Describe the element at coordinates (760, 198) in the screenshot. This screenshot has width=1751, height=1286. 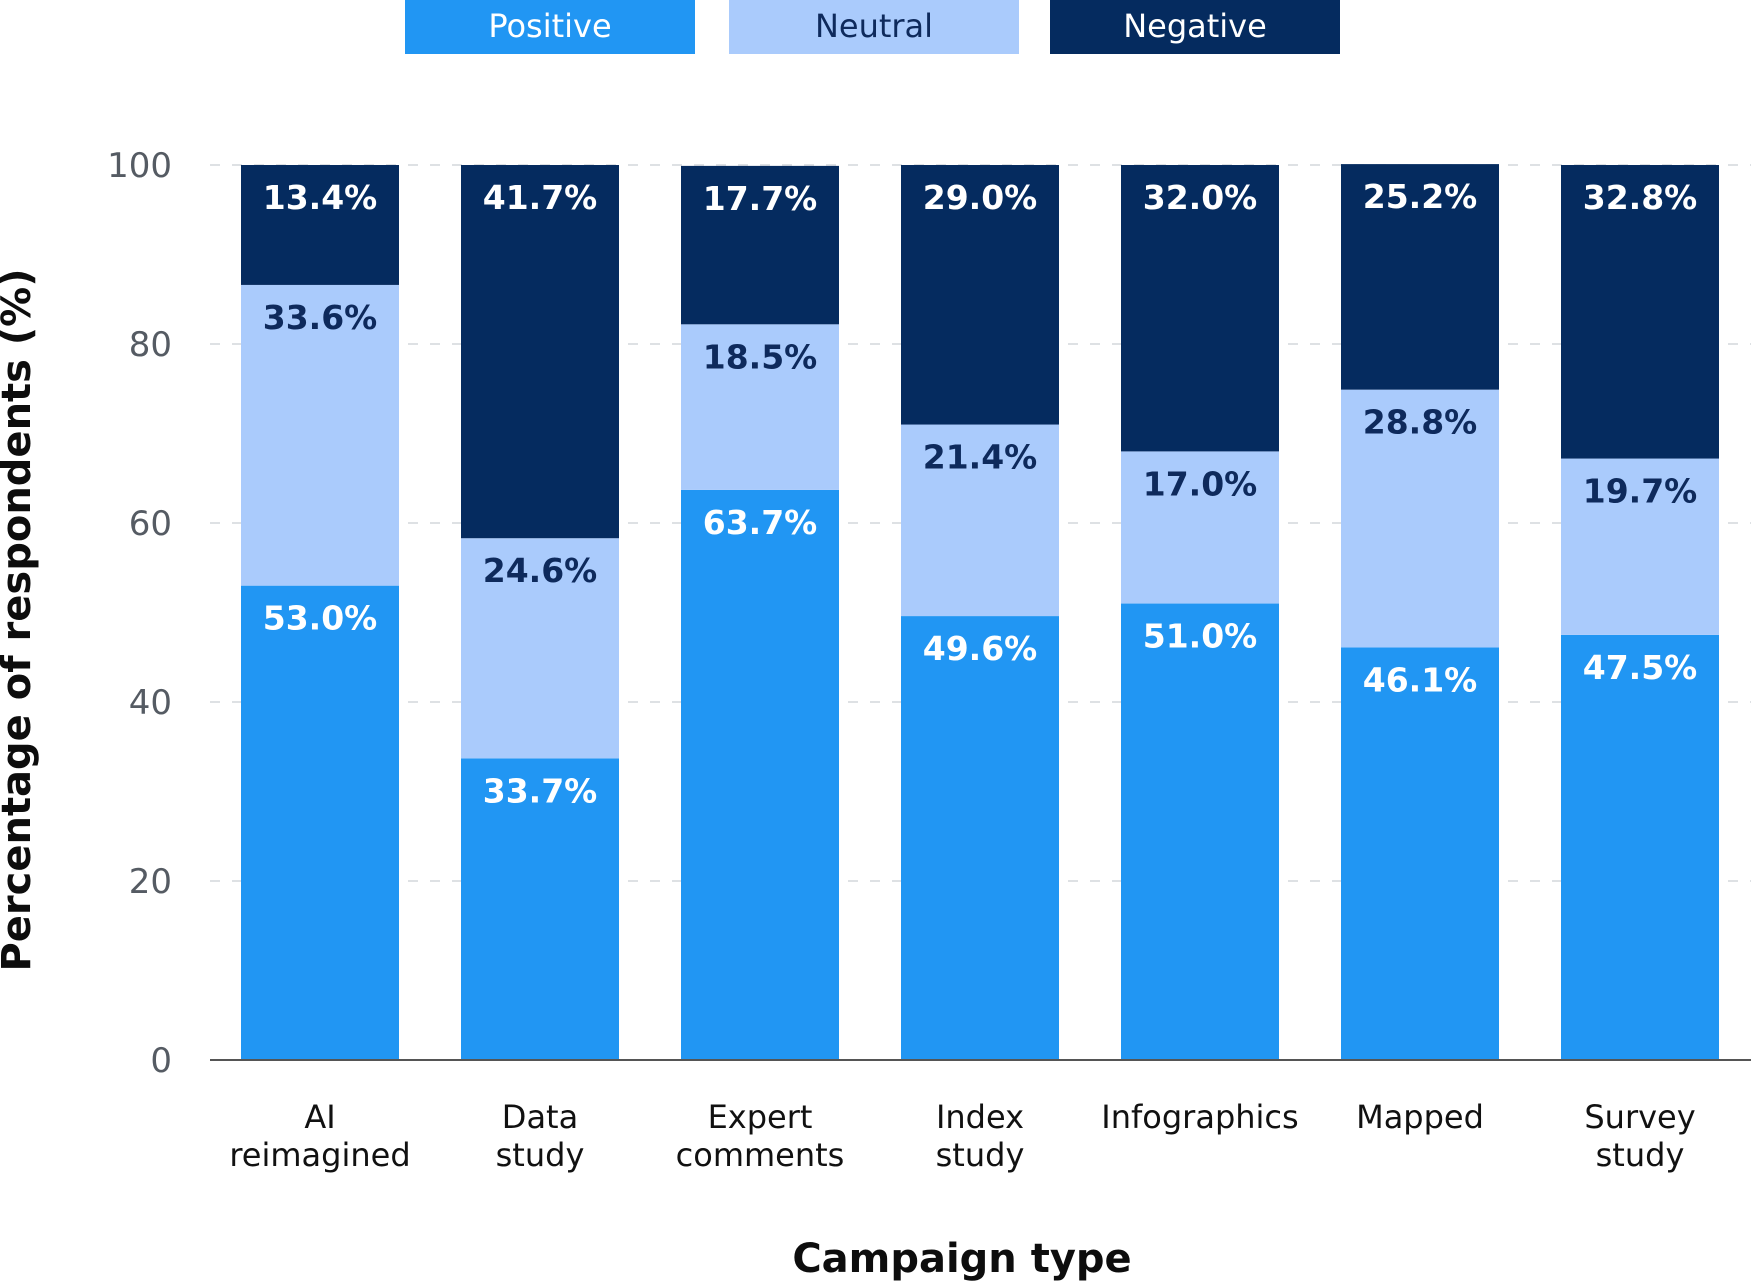
I see `data-label: 17.7%` at that location.